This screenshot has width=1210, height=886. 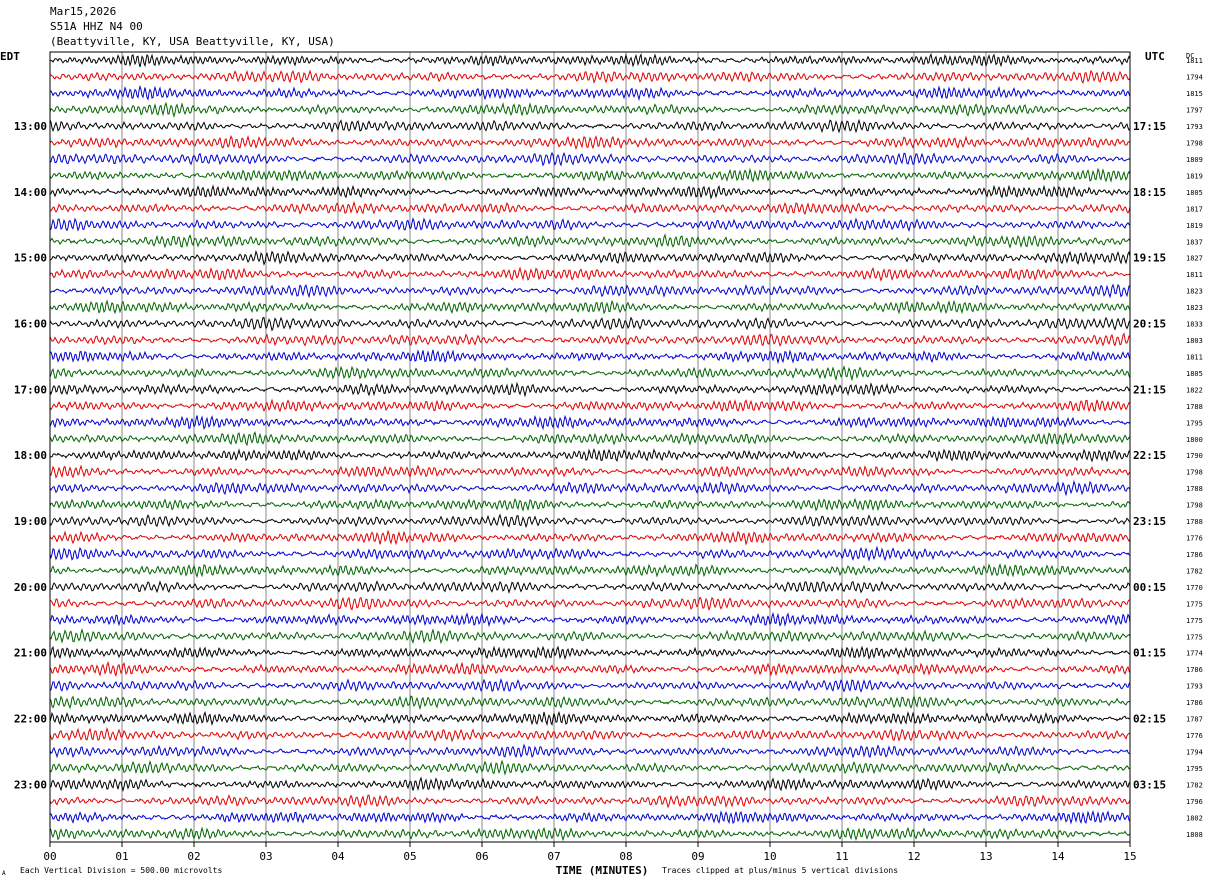 What do you see at coordinates (1194, 94) in the screenshot?
I see `dc-offset-label: 1815` at bounding box center [1194, 94].